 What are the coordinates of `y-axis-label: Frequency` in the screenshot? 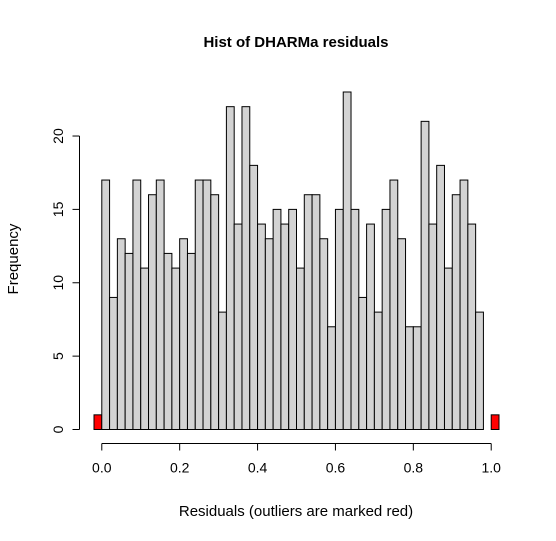 It's located at (13, 258).